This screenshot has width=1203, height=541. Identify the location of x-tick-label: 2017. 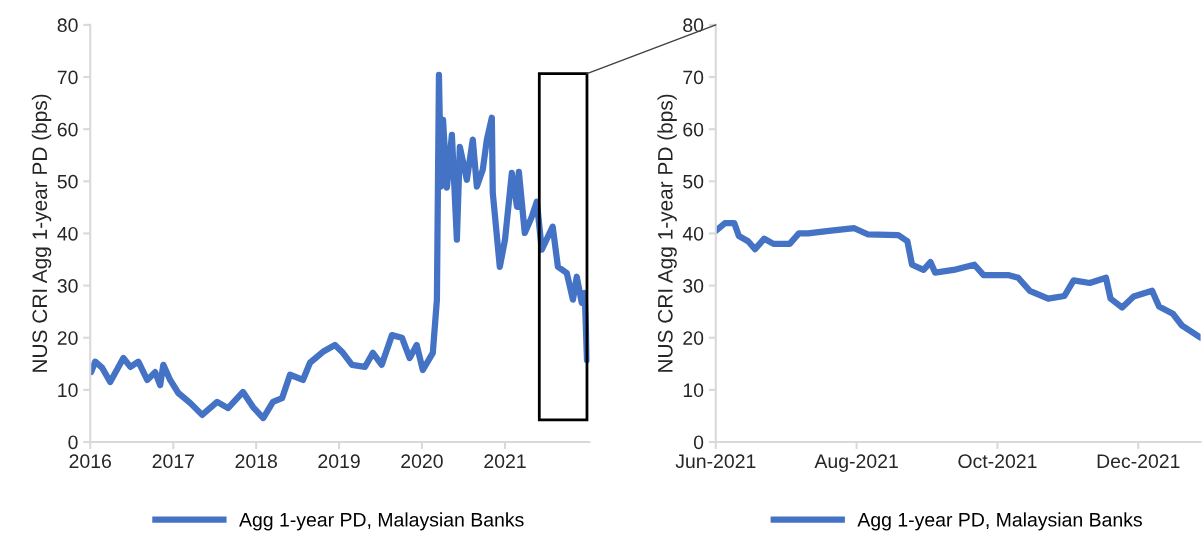
(173, 461).